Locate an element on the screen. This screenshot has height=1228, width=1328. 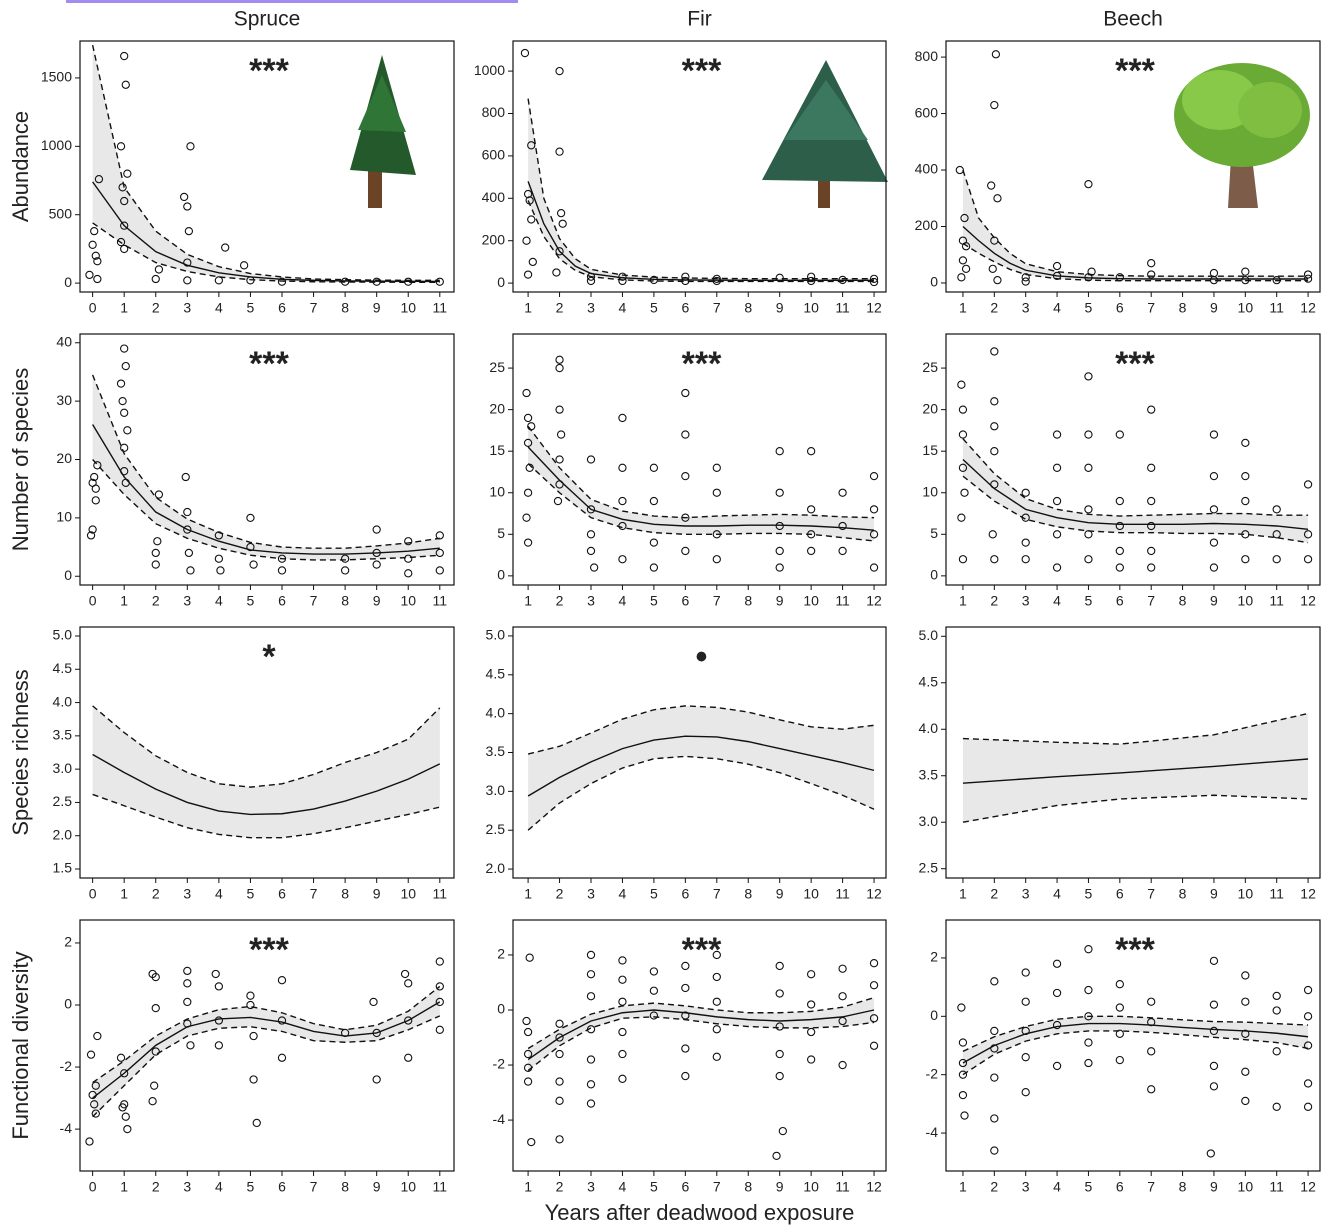
x-tick-label: 4 is located at coordinates (623, 894).